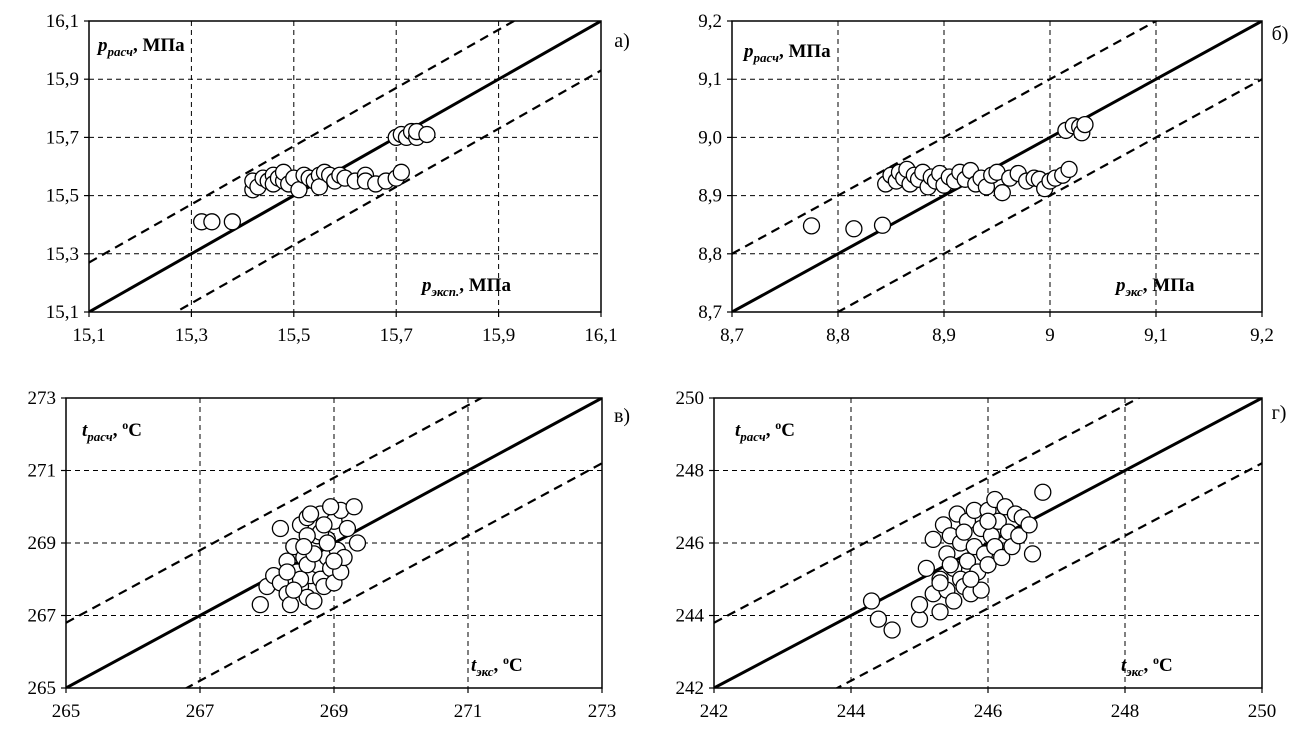  What do you see at coordinates (1156, 335) in the screenshot?
I see `x-tick-label: 9,1` at bounding box center [1156, 335].